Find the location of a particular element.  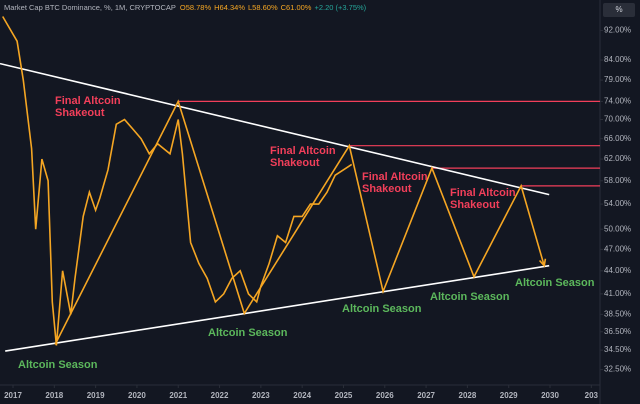

y-tick-label: 66.00% is located at coordinates (617, 138).